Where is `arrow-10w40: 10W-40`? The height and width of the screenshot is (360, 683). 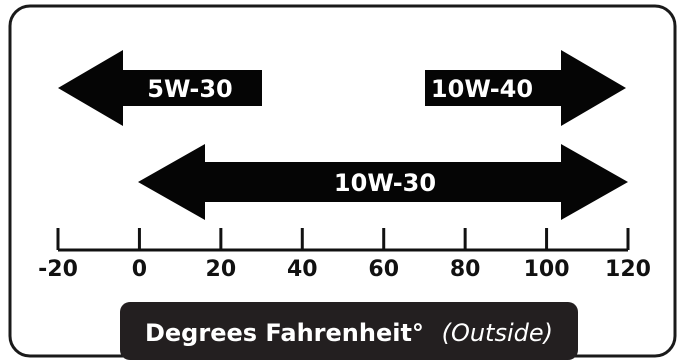 arrow-10w40: 10W-40 is located at coordinates (525, 88).